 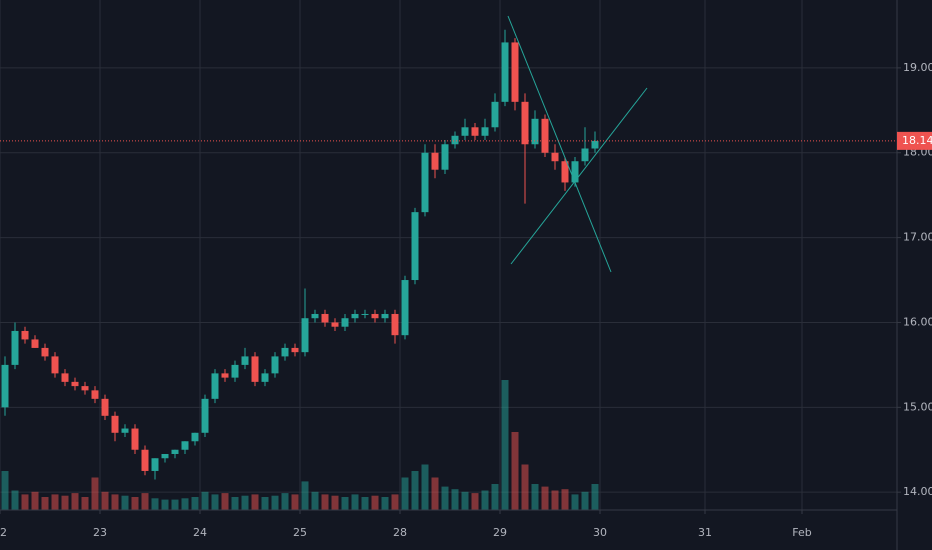 I want to click on x-tick-label: 25, so click(x=300, y=532).